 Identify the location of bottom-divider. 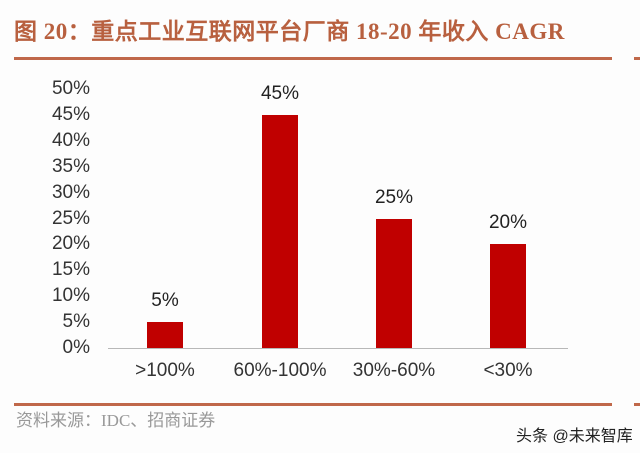
(313, 404).